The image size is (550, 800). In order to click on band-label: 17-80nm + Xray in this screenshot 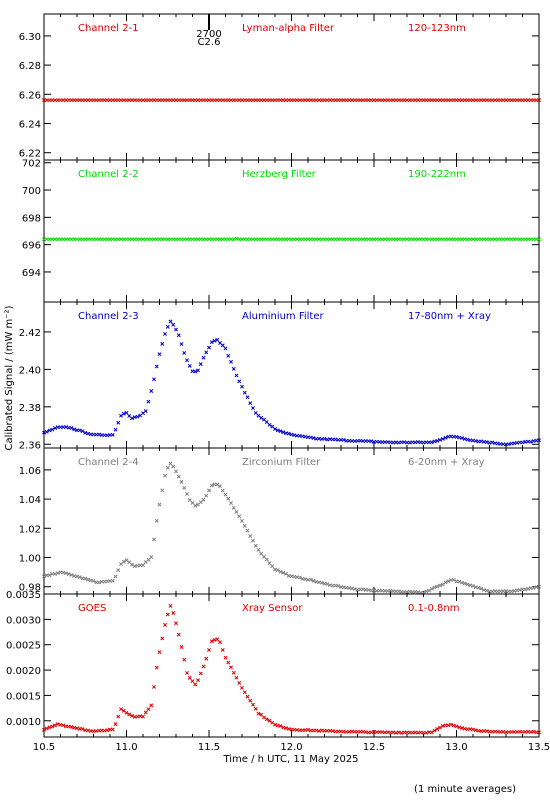, I will do `click(449, 316)`.